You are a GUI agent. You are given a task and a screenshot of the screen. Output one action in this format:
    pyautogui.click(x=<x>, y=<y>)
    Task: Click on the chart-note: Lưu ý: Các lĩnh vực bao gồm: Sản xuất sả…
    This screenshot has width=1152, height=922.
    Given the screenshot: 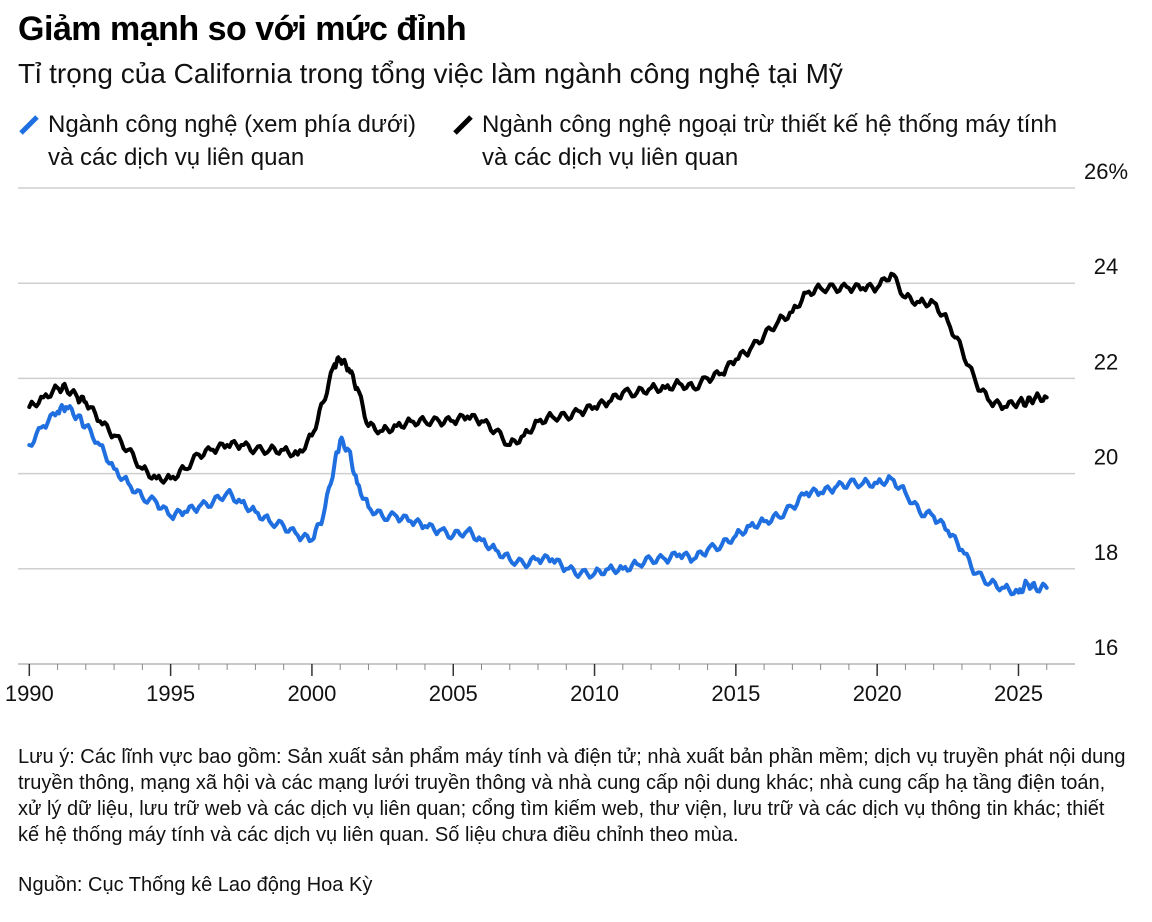 What is the action you would take?
    pyautogui.click(x=572, y=796)
    